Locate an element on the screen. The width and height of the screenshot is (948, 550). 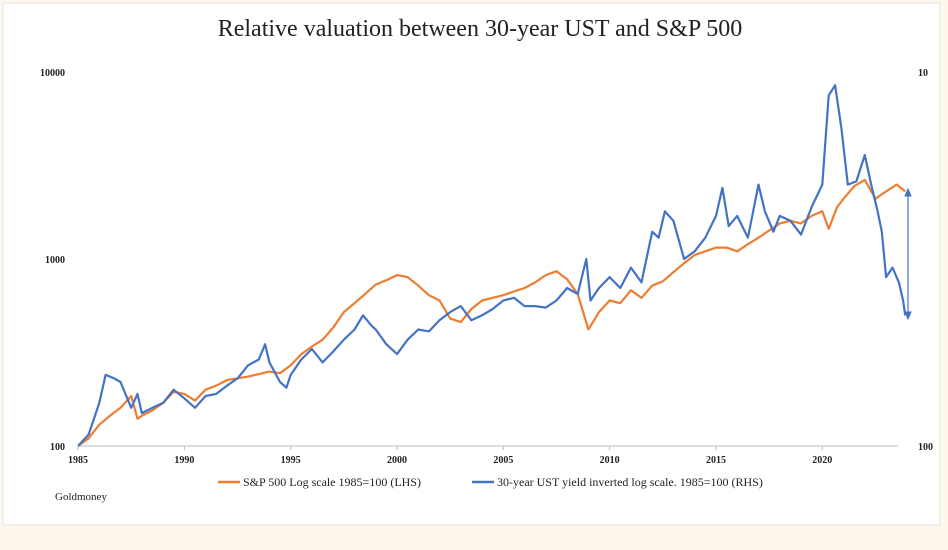
x-tick-label: 1985 is located at coordinates (78, 460).